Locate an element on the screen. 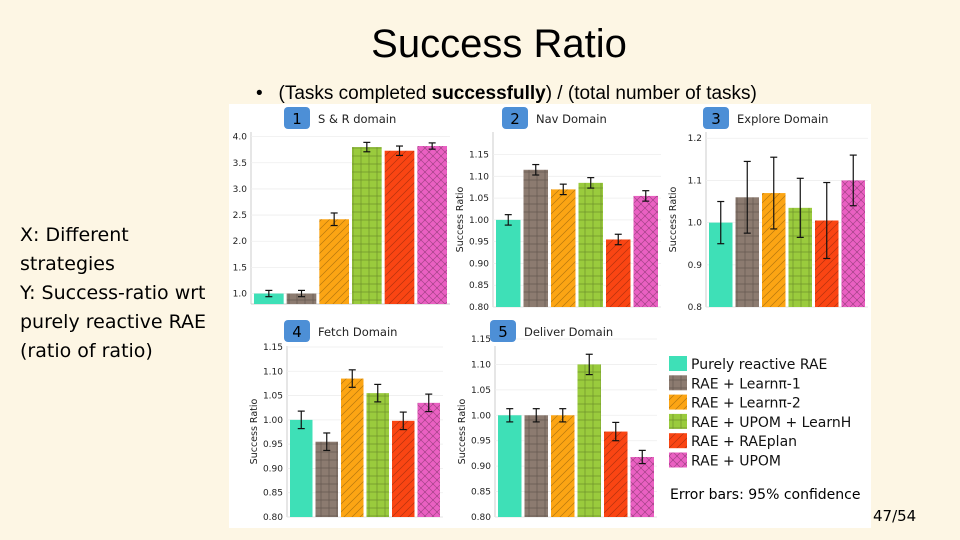 Image resolution: width=960 pixels, height=540 pixels. y-tick-label: 2.0 is located at coordinates (240, 242).